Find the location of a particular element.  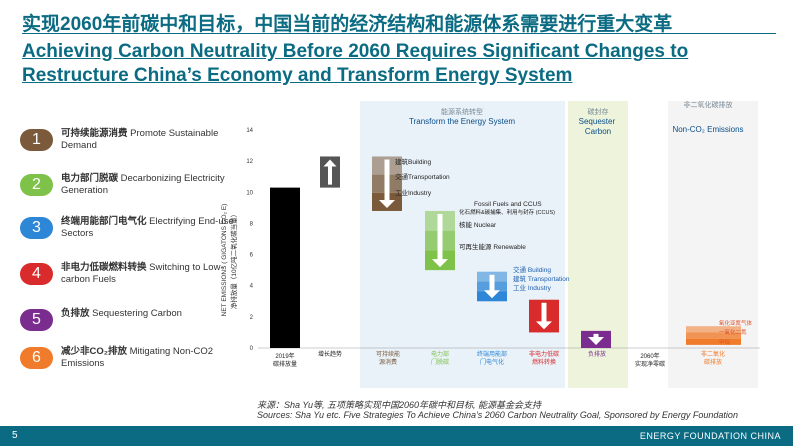

y-tick-label: 12 is located at coordinates (249, 162).